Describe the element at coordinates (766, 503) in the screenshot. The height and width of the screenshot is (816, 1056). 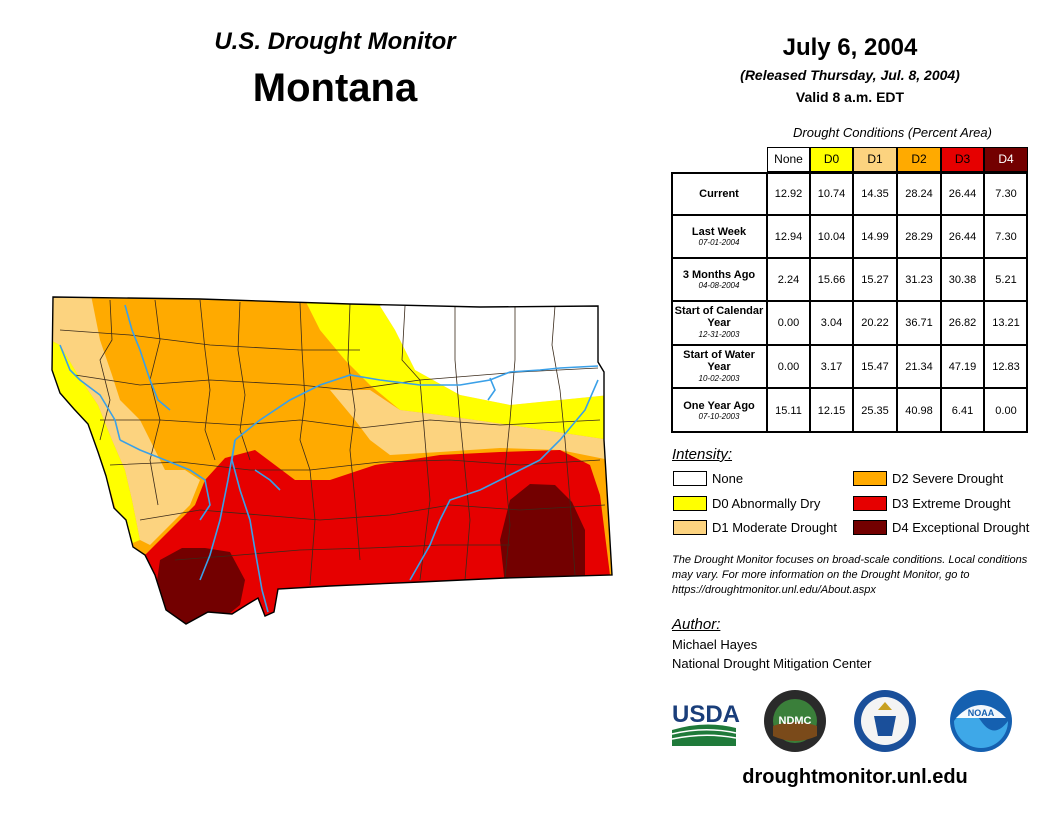
I see `legend-label-d0: D0 Abnormally Dry` at that location.